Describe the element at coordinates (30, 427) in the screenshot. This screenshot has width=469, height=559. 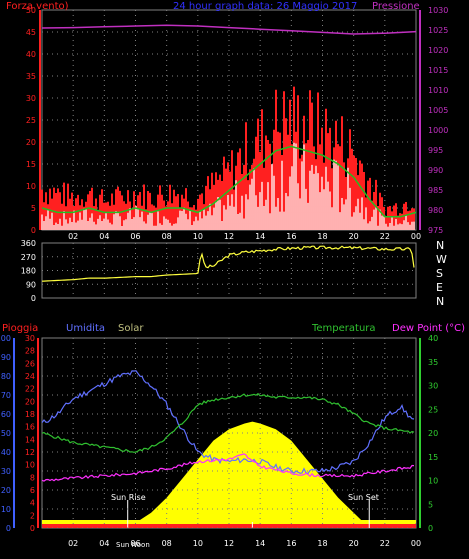
I see `rain-tick-16: 16` at that location.